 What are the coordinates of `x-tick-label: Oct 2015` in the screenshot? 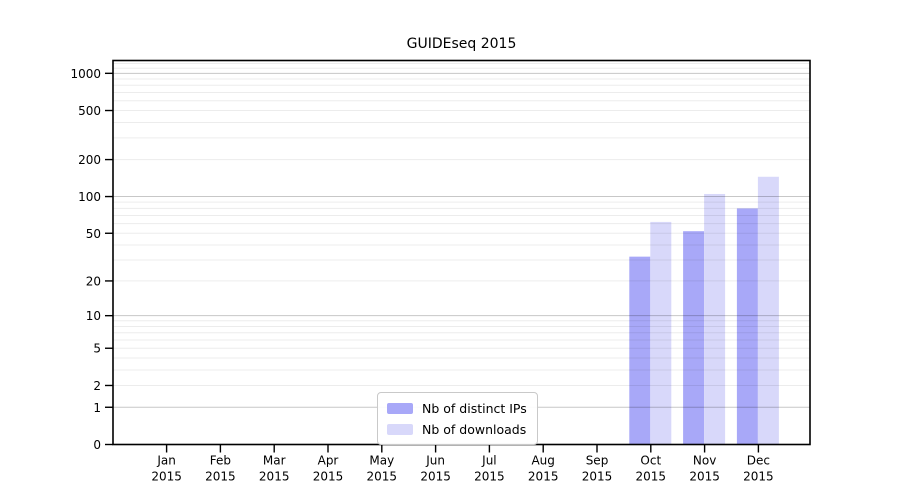 It's located at (651, 469).